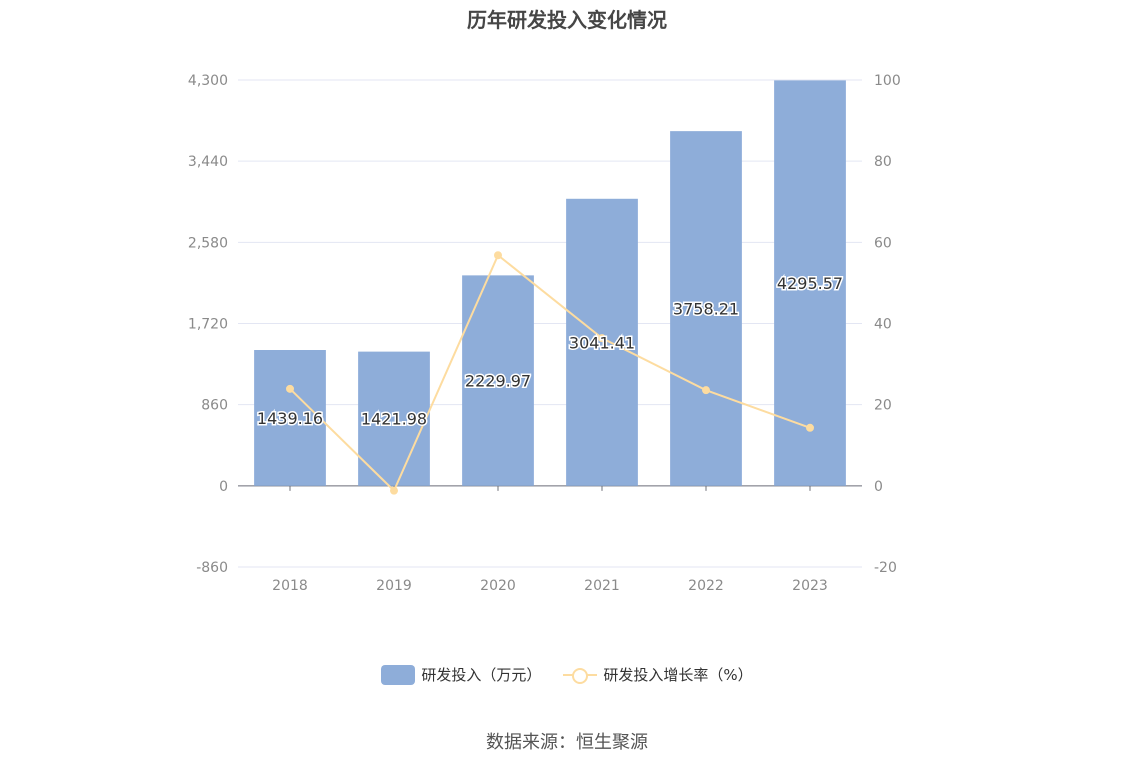  What do you see at coordinates (883, 406) in the screenshot?
I see `y-right-tick-label: 20` at bounding box center [883, 406].